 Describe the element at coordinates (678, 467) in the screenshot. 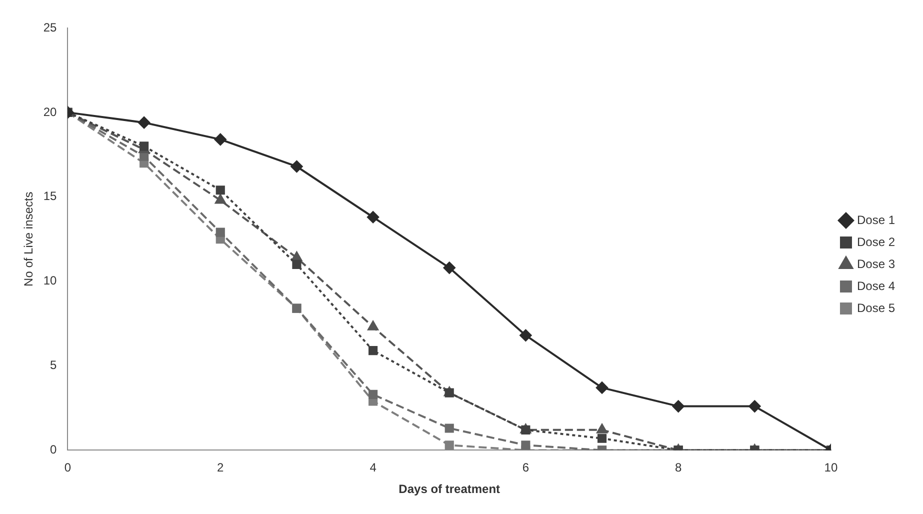

I see `x-tick-label: 8` at that location.